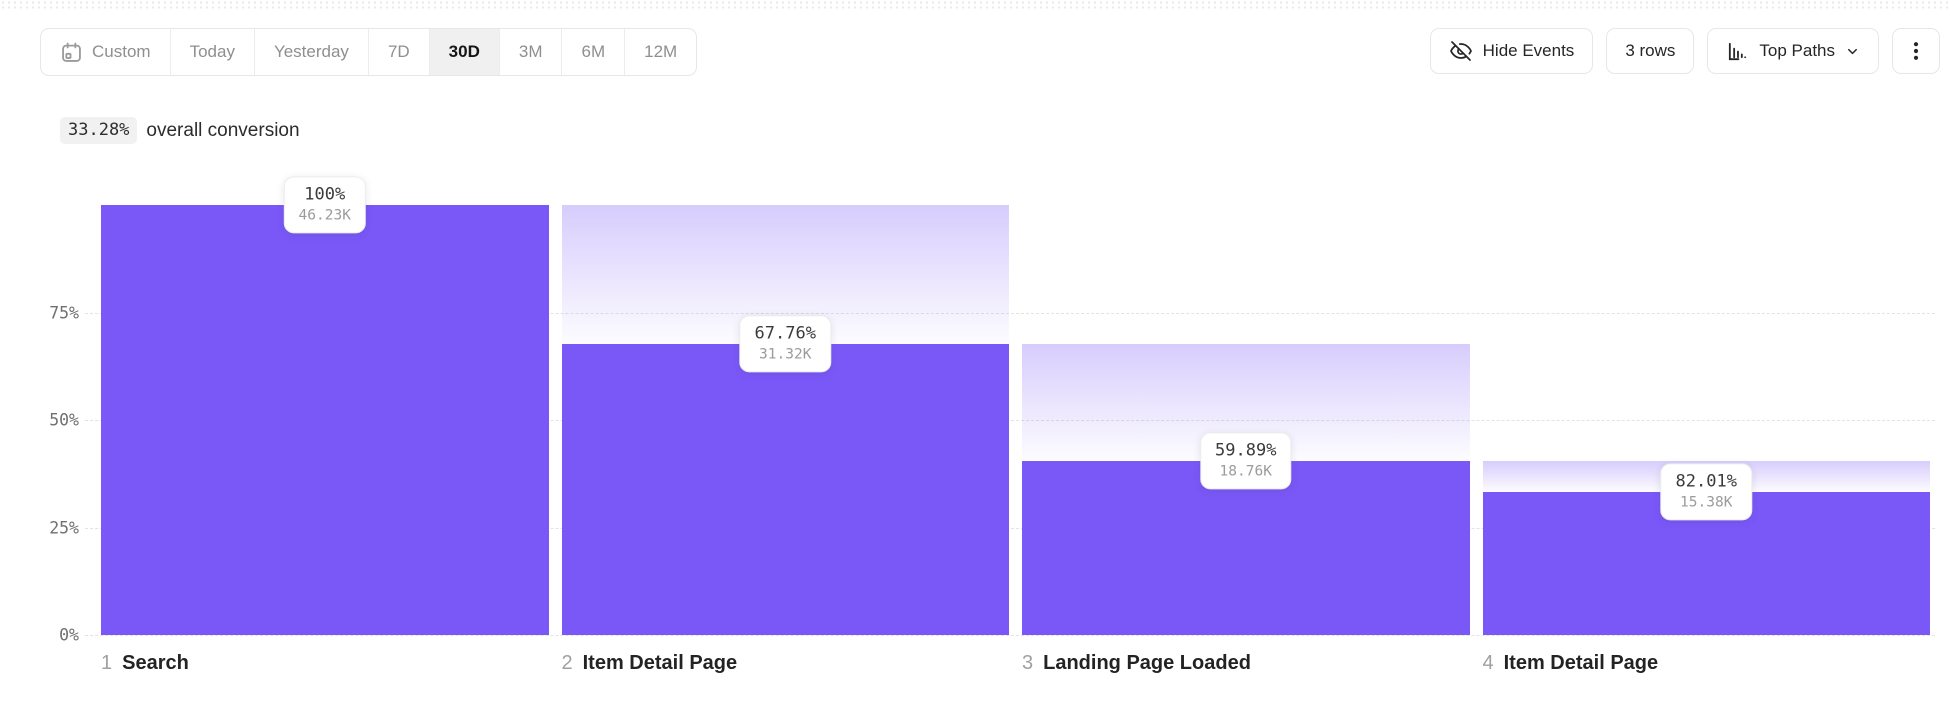  I want to click on date-range-custom: Custom, so click(106, 52).